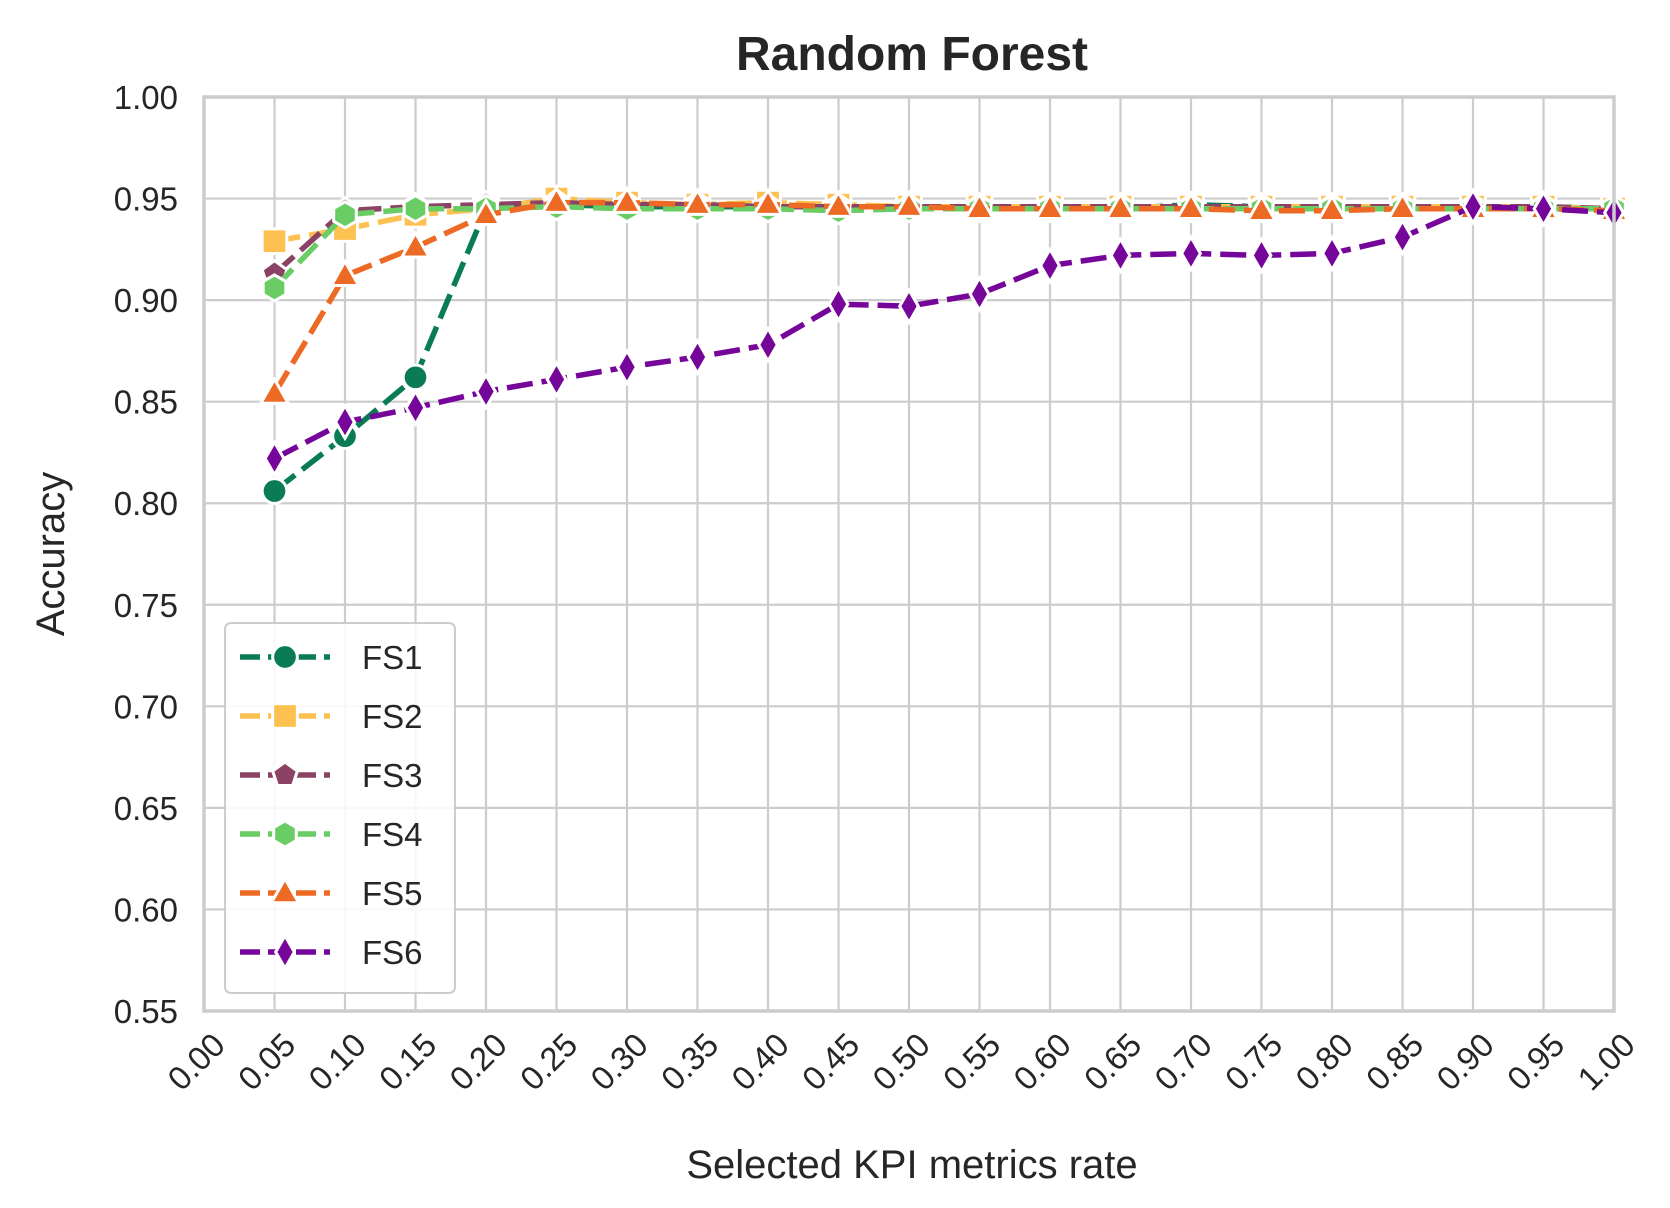 The image size is (1670, 1208). I want to click on x-tick-label: 0.70, so click(1183, 1062).